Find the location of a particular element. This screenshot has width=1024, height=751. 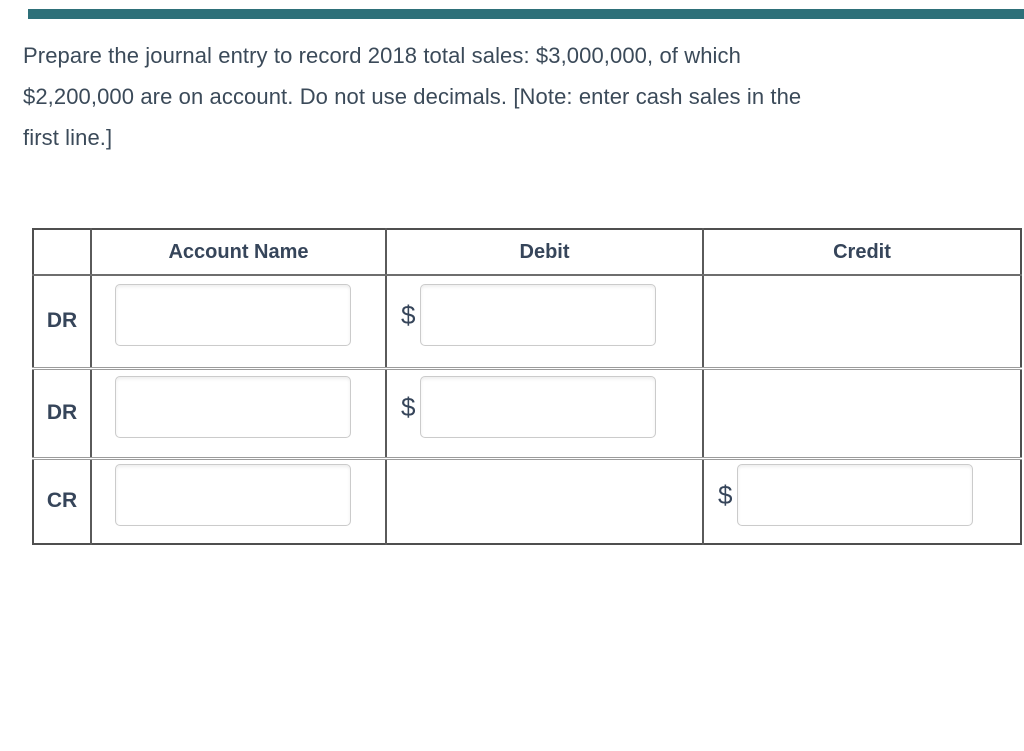

table-header-row: Account Name Debit Credit is located at coordinates (527, 252).